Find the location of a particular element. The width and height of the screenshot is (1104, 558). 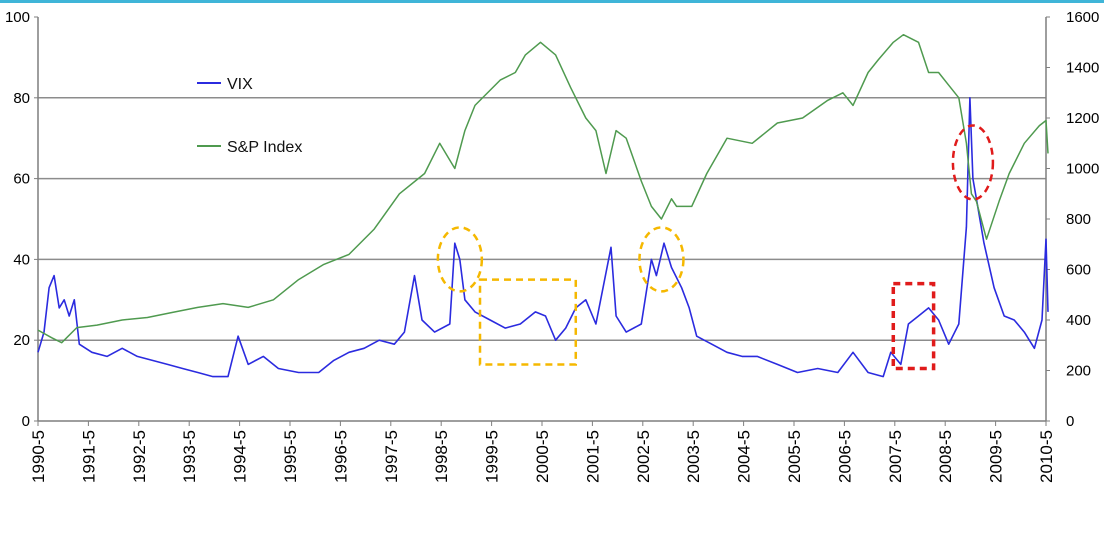

y-right-tick-label: 1600 is located at coordinates (1082, 17).